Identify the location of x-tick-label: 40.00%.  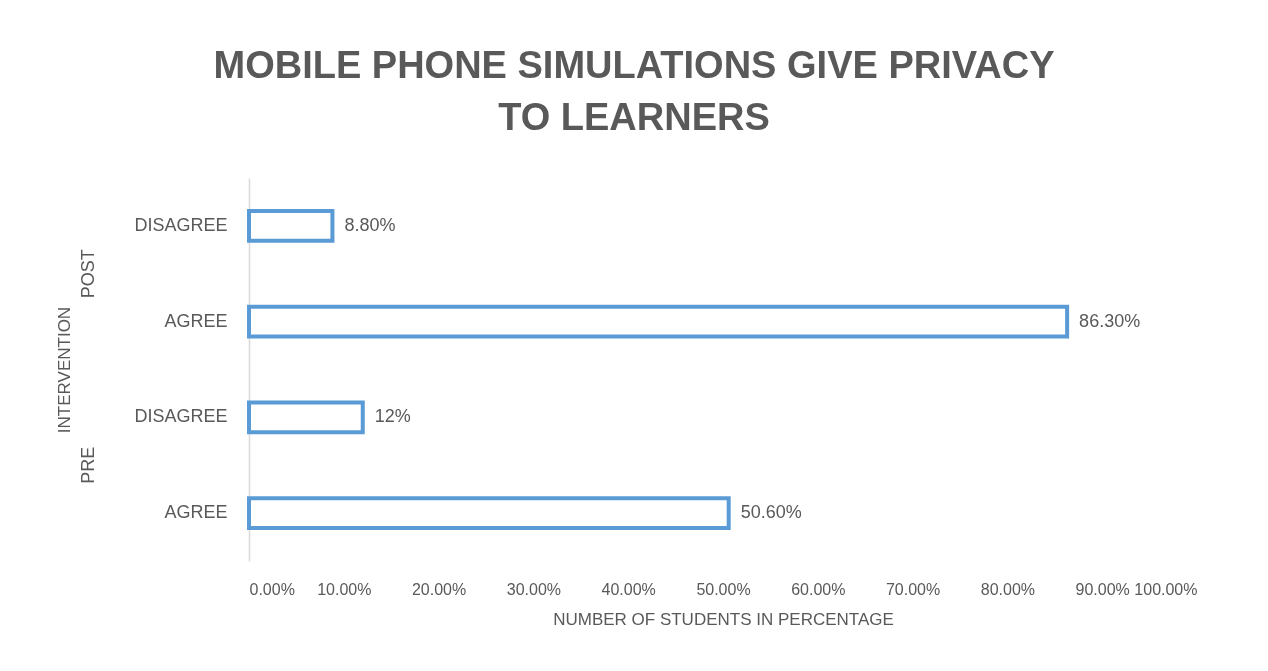
(628, 589).